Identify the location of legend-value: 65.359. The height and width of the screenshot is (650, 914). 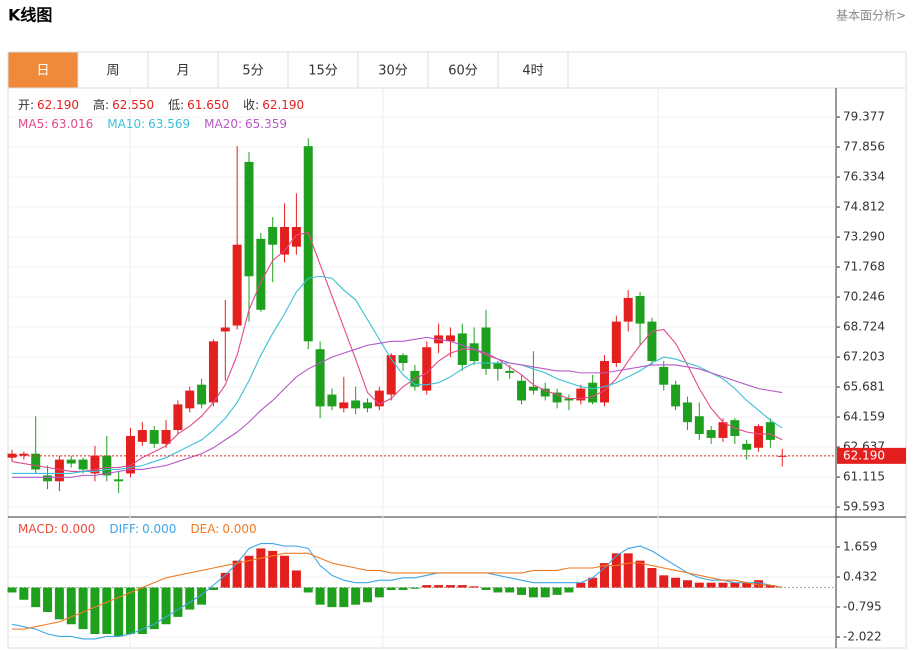
(266, 124).